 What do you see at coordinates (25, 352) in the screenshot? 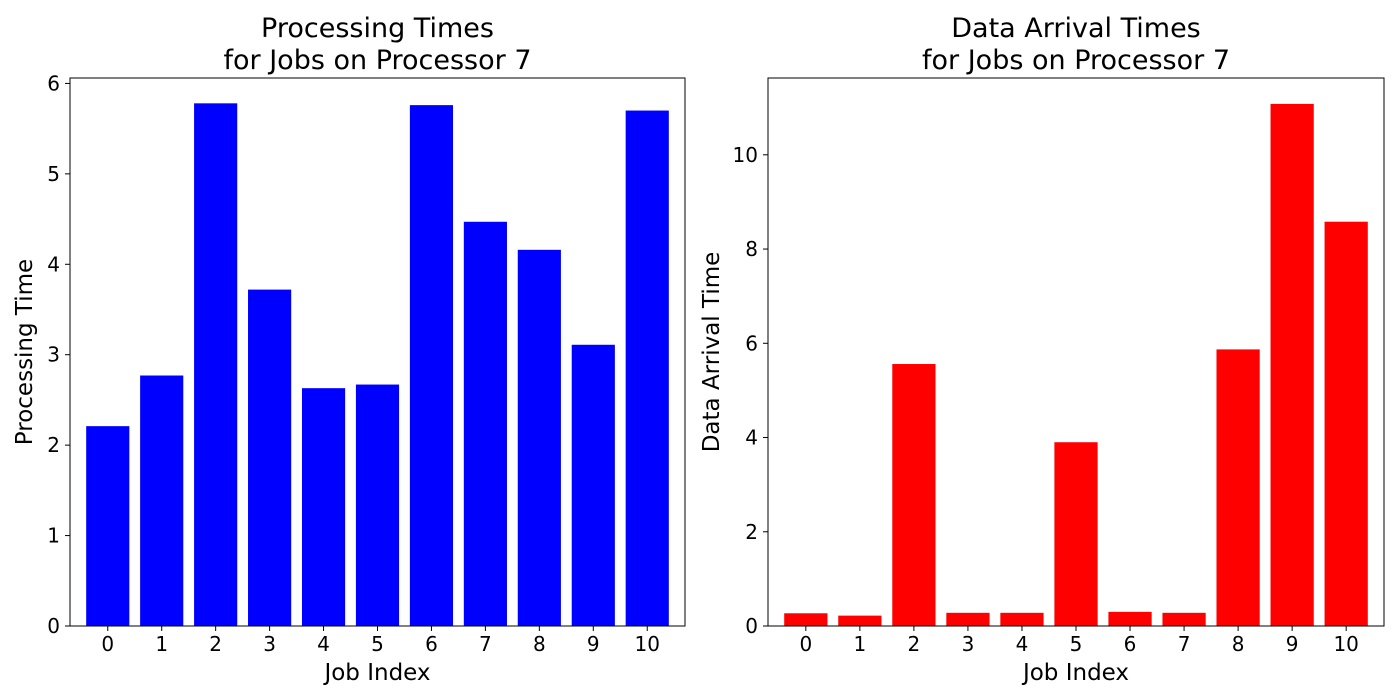
I see `y-axis-label: Processing Time` at bounding box center [25, 352].